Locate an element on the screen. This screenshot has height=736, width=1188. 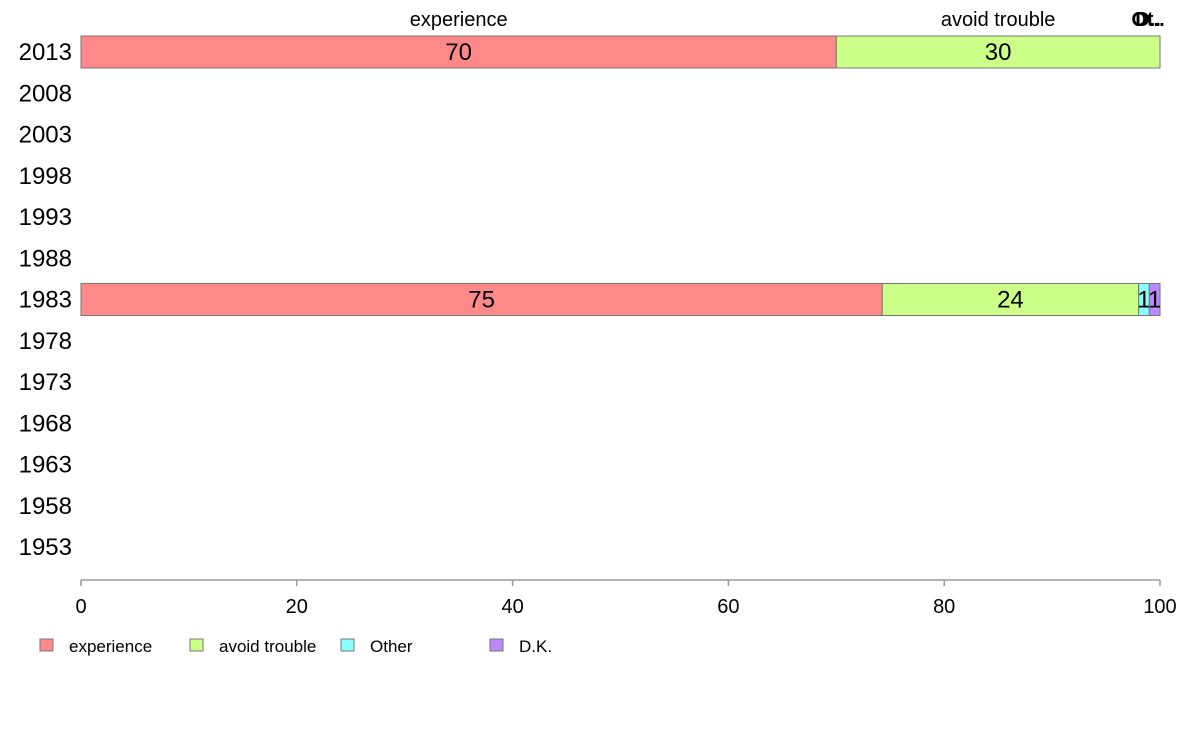
legend: experience avoid trouble Other D.K. is located at coordinates (295, 646).